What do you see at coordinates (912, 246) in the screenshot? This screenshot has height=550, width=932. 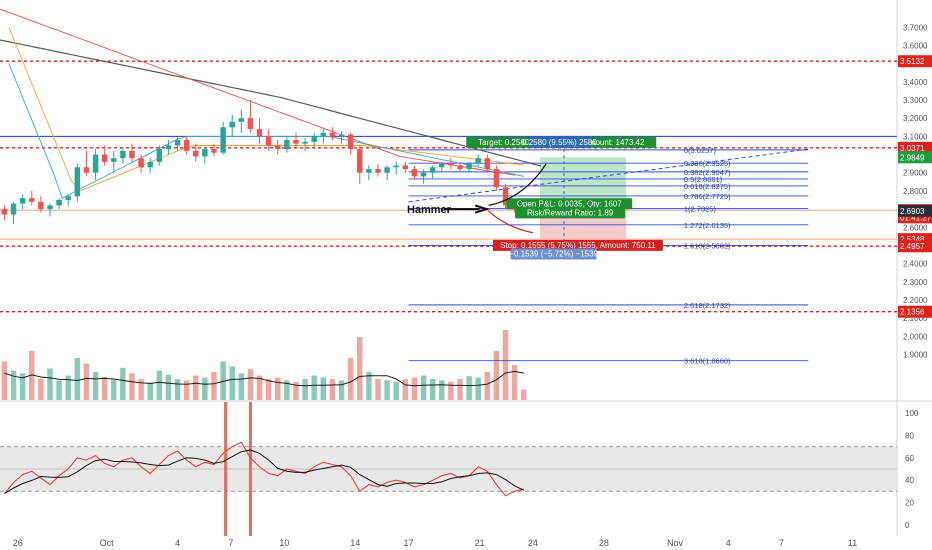 I see `price-tag: 2.4957` at bounding box center [912, 246].